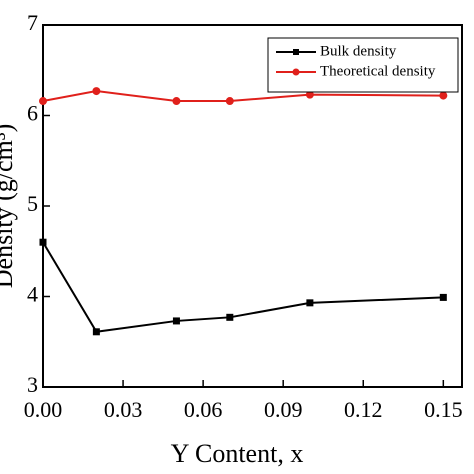 Image resolution: width=474 pixels, height=474 pixels. Describe the element at coordinates (32, 294) in the screenshot. I see `y-tick-label: 4` at that location.